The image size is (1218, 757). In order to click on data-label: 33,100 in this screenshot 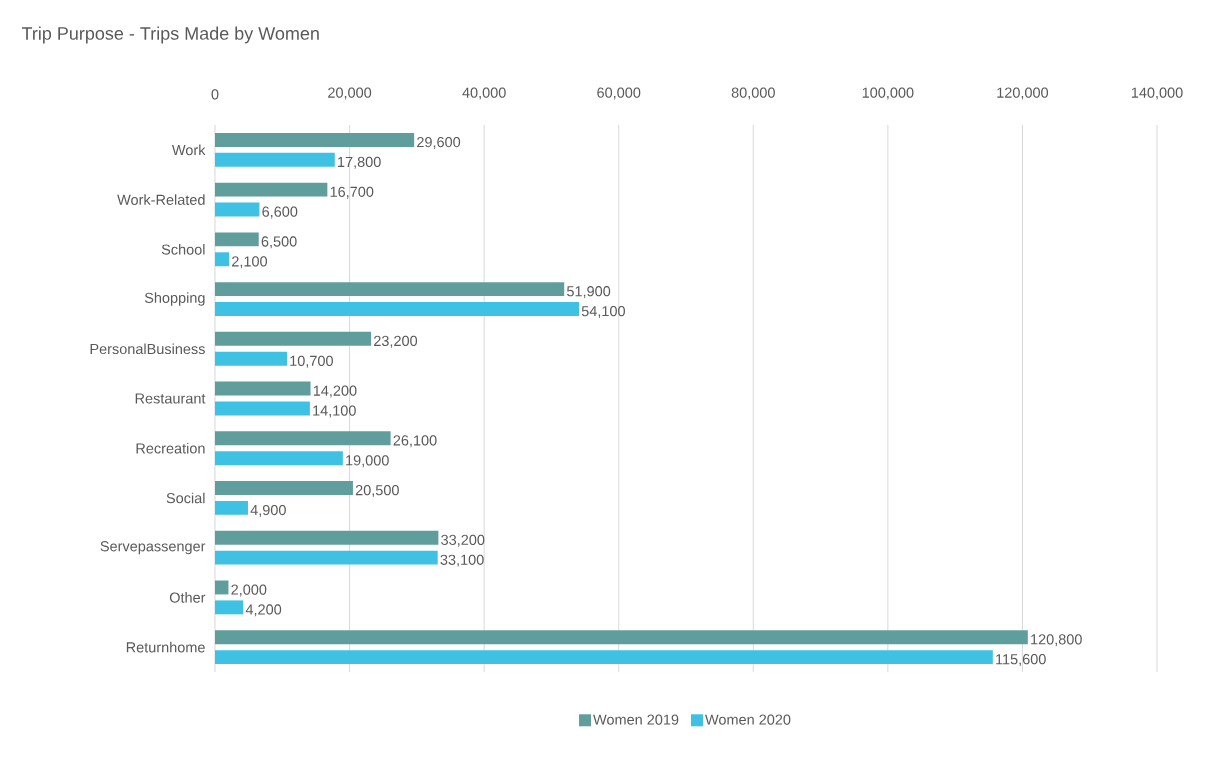, I will do `click(462, 560)`.